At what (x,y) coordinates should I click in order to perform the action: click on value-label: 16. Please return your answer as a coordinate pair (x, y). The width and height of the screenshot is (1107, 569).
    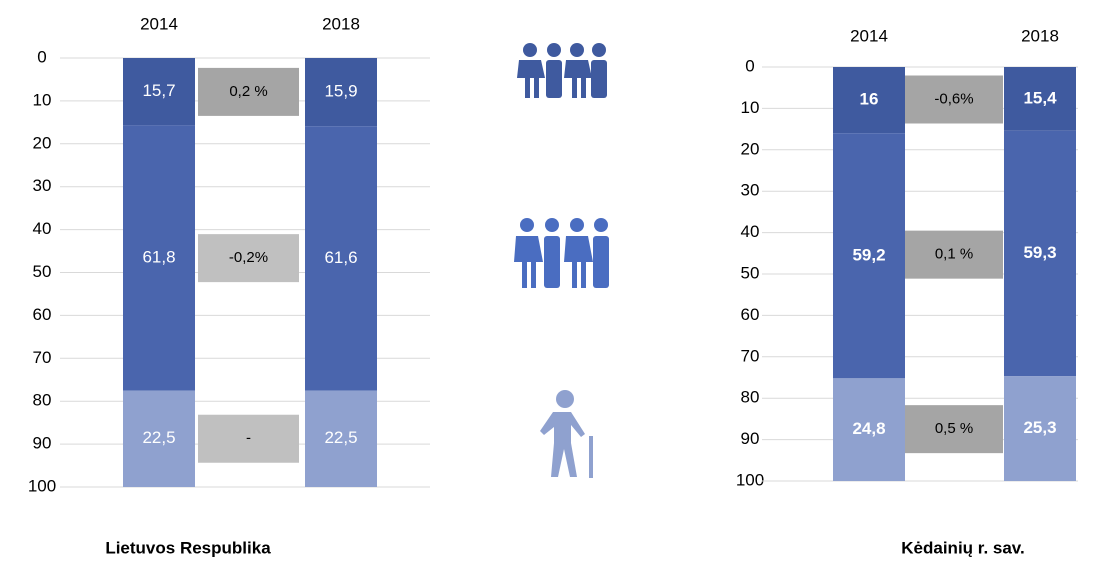
    Looking at the image, I should click on (869, 99).